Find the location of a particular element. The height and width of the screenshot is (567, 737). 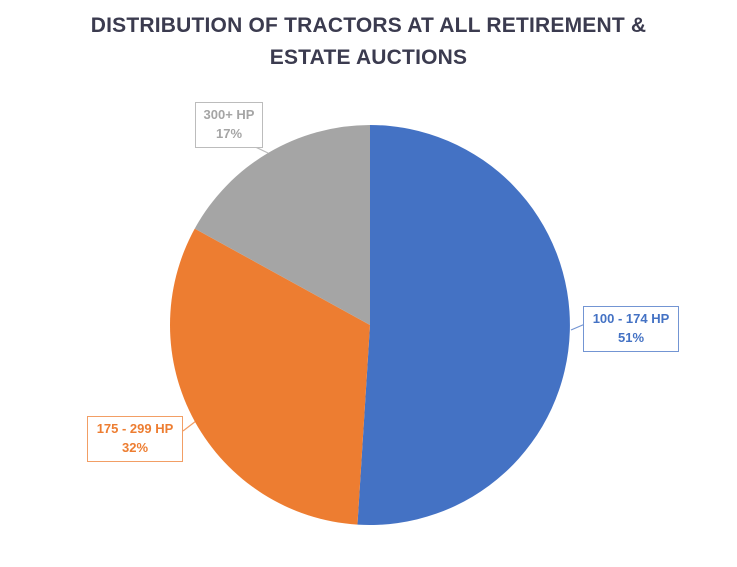

pie-slice-175-299-hp is located at coordinates (269, 376).